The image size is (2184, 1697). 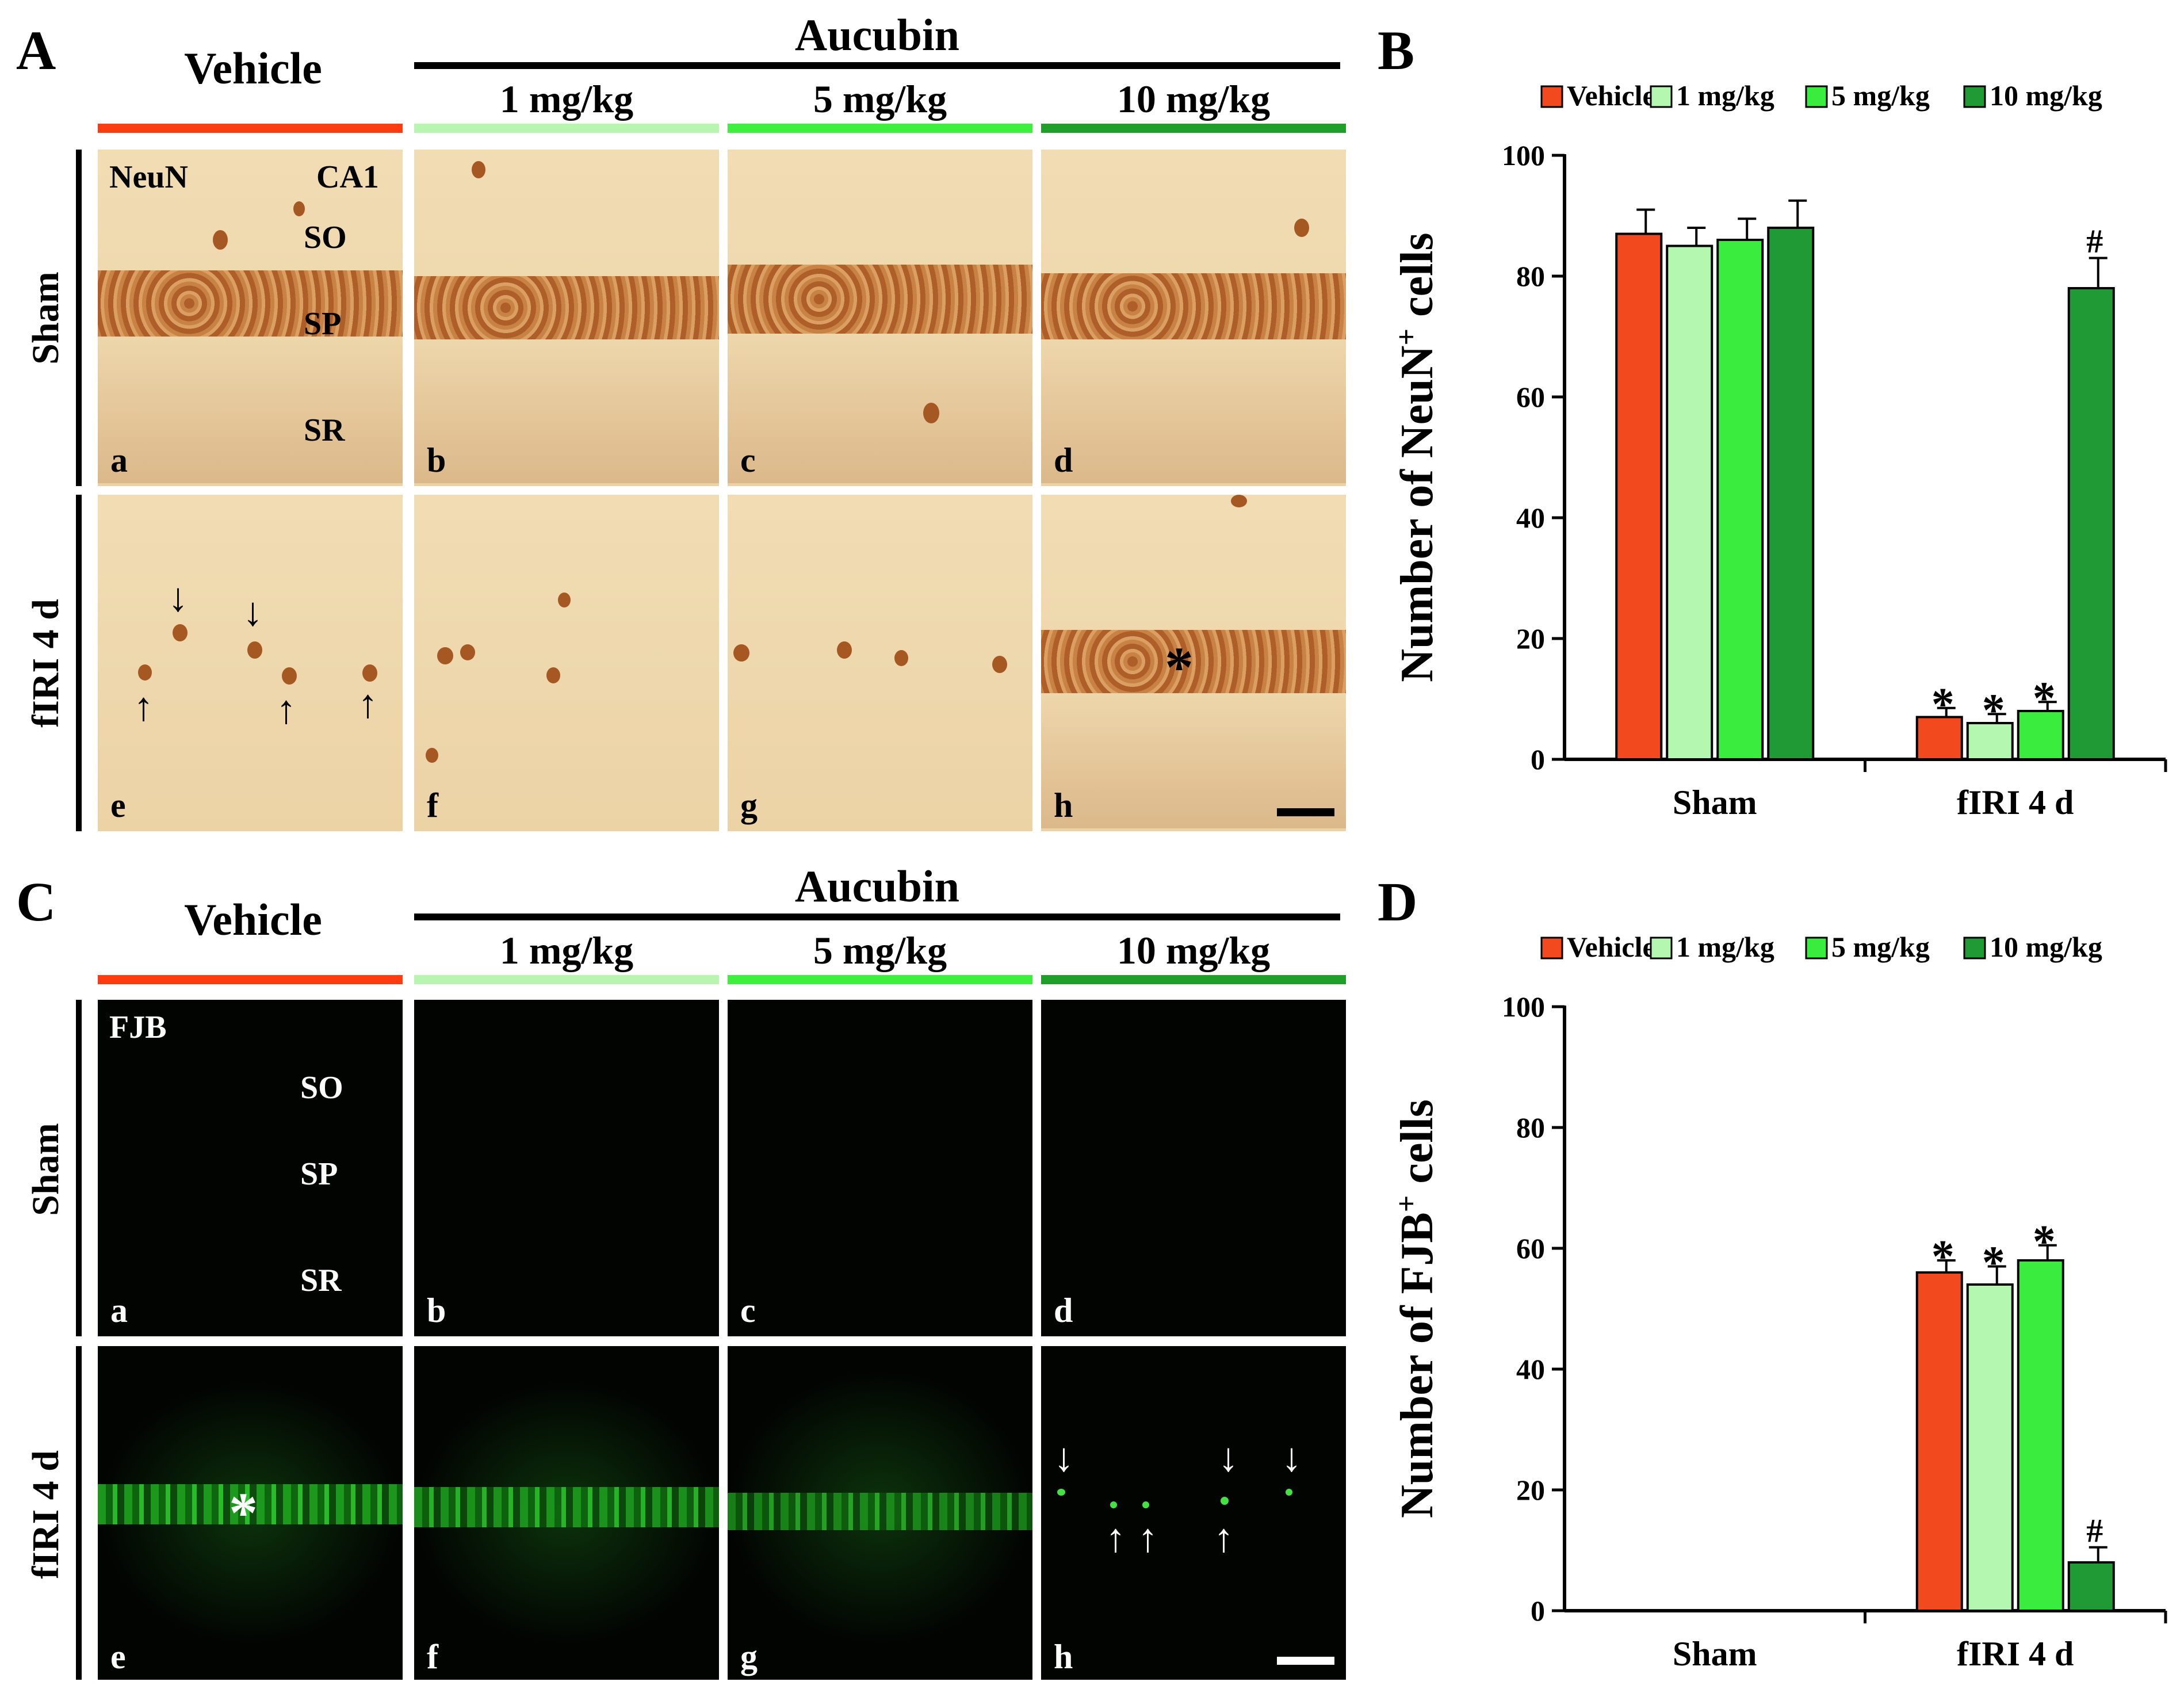 What do you see at coordinates (566, 1513) in the screenshot?
I see `micrograph-fjb-firi-dose1: f` at bounding box center [566, 1513].